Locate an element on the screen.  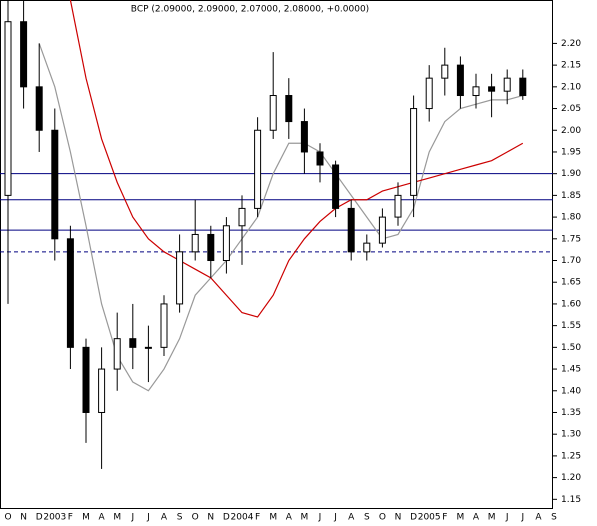
y-tick-label: 1.60 is located at coordinates (571, 304).